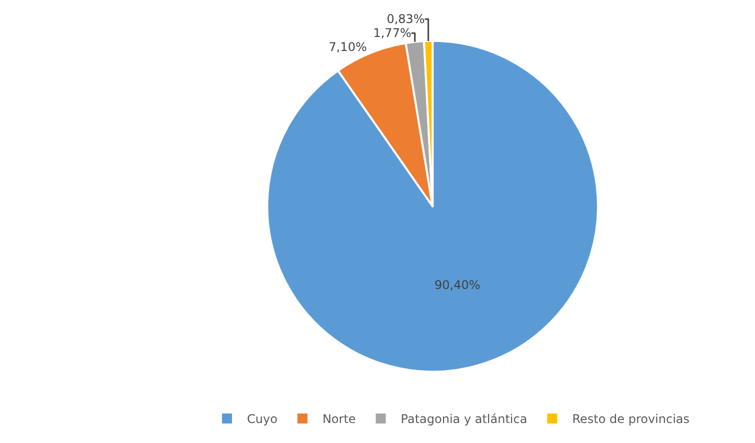 The image size is (755, 443). Describe the element at coordinates (631, 419) in the screenshot. I see `legend-label: Resto de provincias` at that location.